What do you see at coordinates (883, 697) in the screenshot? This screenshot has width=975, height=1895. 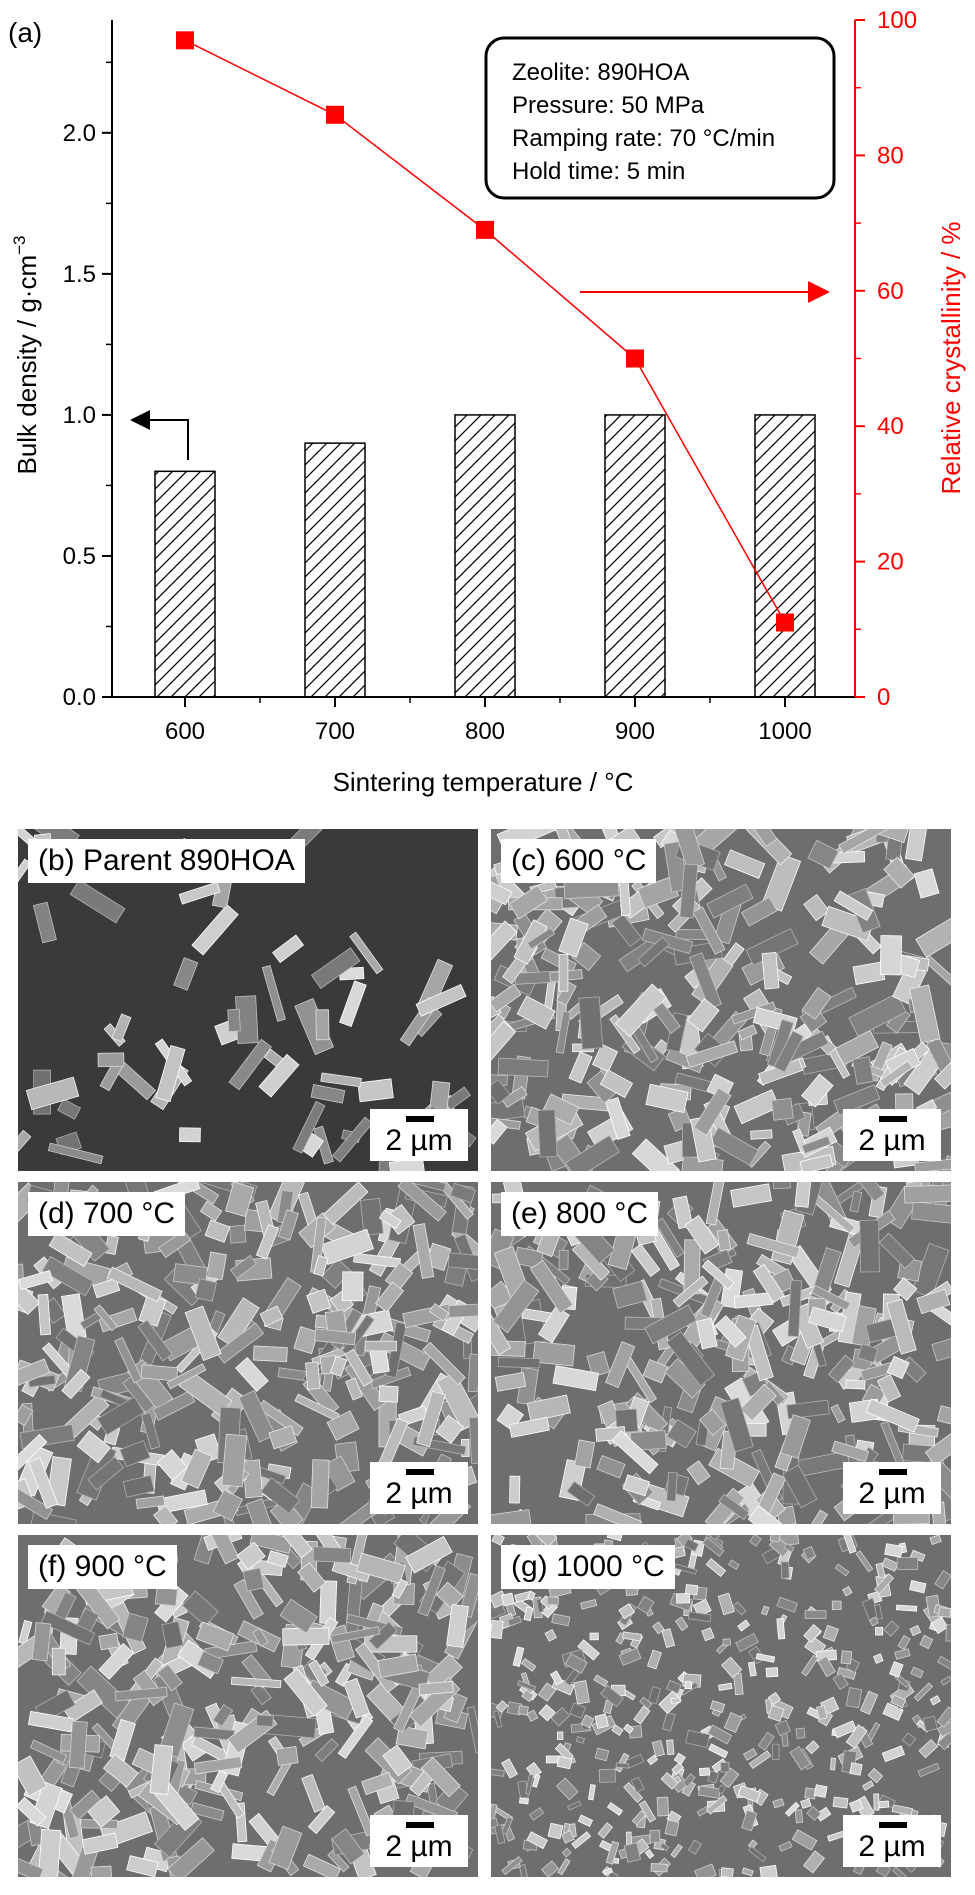 I see `y-right-tick-label: 0` at bounding box center [883, 697].